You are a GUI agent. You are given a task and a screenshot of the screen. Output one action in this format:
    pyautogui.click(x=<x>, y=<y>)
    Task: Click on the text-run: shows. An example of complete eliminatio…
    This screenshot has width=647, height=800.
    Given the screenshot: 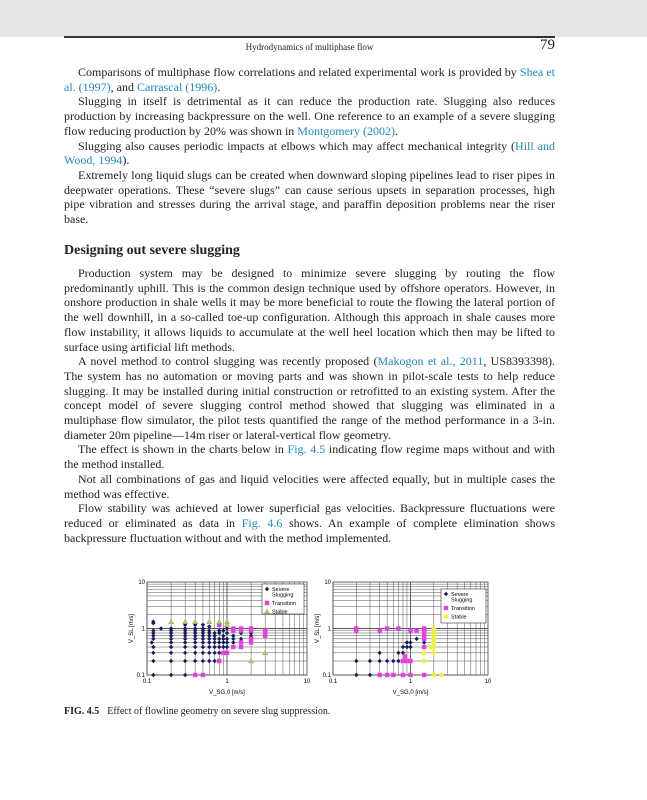 What is the action you would take?
    pyautogui.click(x=309, y=530)
    